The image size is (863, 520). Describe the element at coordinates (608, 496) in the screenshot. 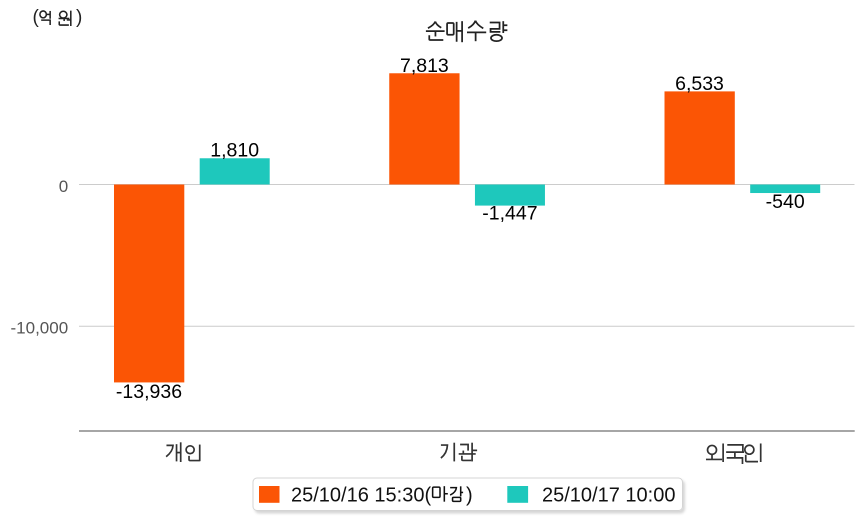

I see `svg-text: 25/10/17 10:00` at that location.